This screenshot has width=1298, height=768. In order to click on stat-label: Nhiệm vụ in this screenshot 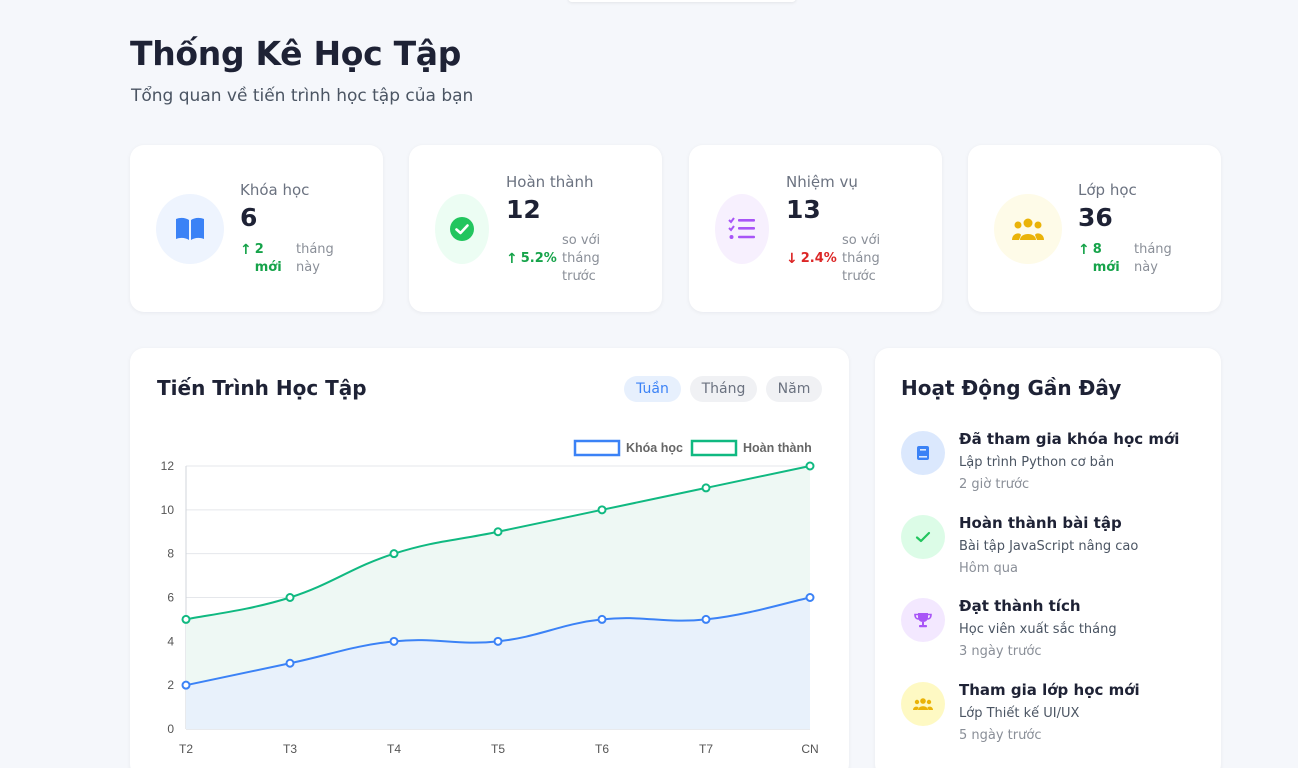, I will do `click(822, 182)`.